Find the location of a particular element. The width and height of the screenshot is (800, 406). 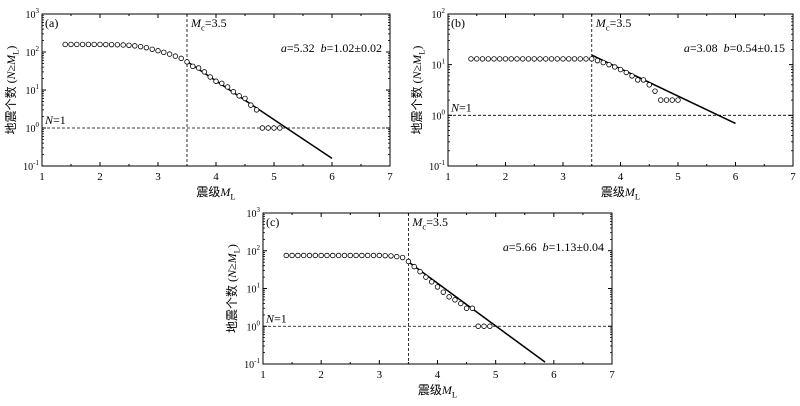

y-tick-label: 10³ is located at coordinates (254, 213).